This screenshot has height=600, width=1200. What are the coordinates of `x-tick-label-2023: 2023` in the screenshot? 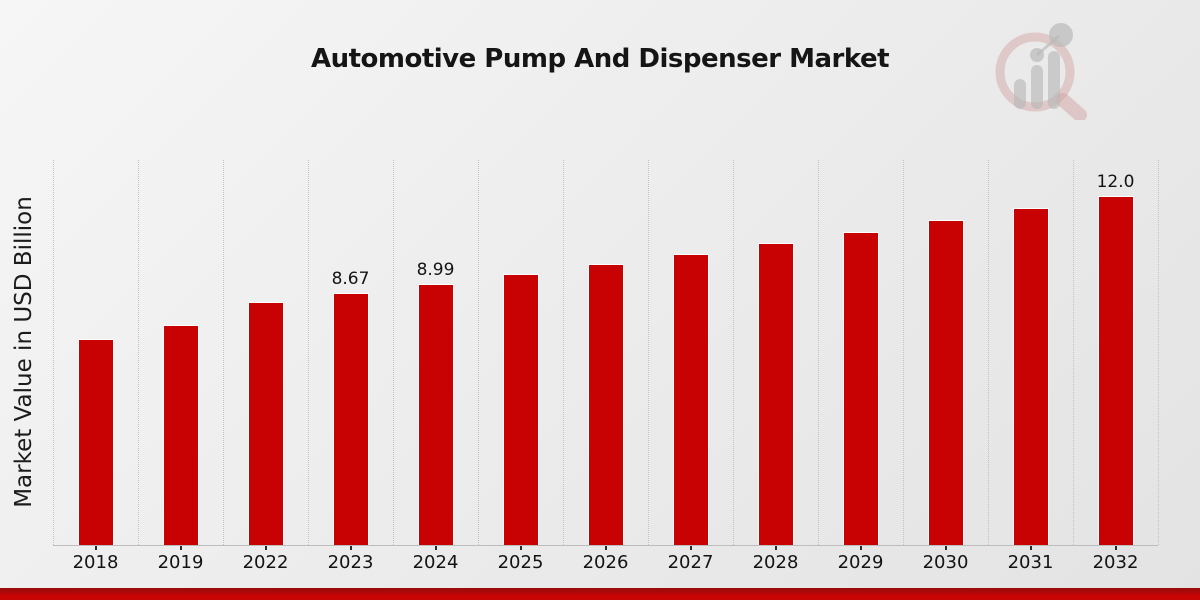 It's located at (350, 562).